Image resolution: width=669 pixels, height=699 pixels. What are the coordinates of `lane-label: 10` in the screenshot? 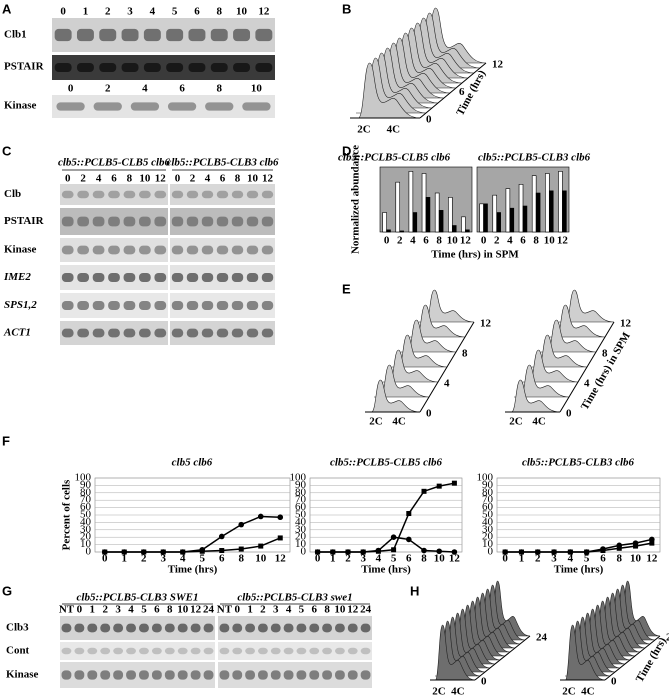 It's located at (145, 179).